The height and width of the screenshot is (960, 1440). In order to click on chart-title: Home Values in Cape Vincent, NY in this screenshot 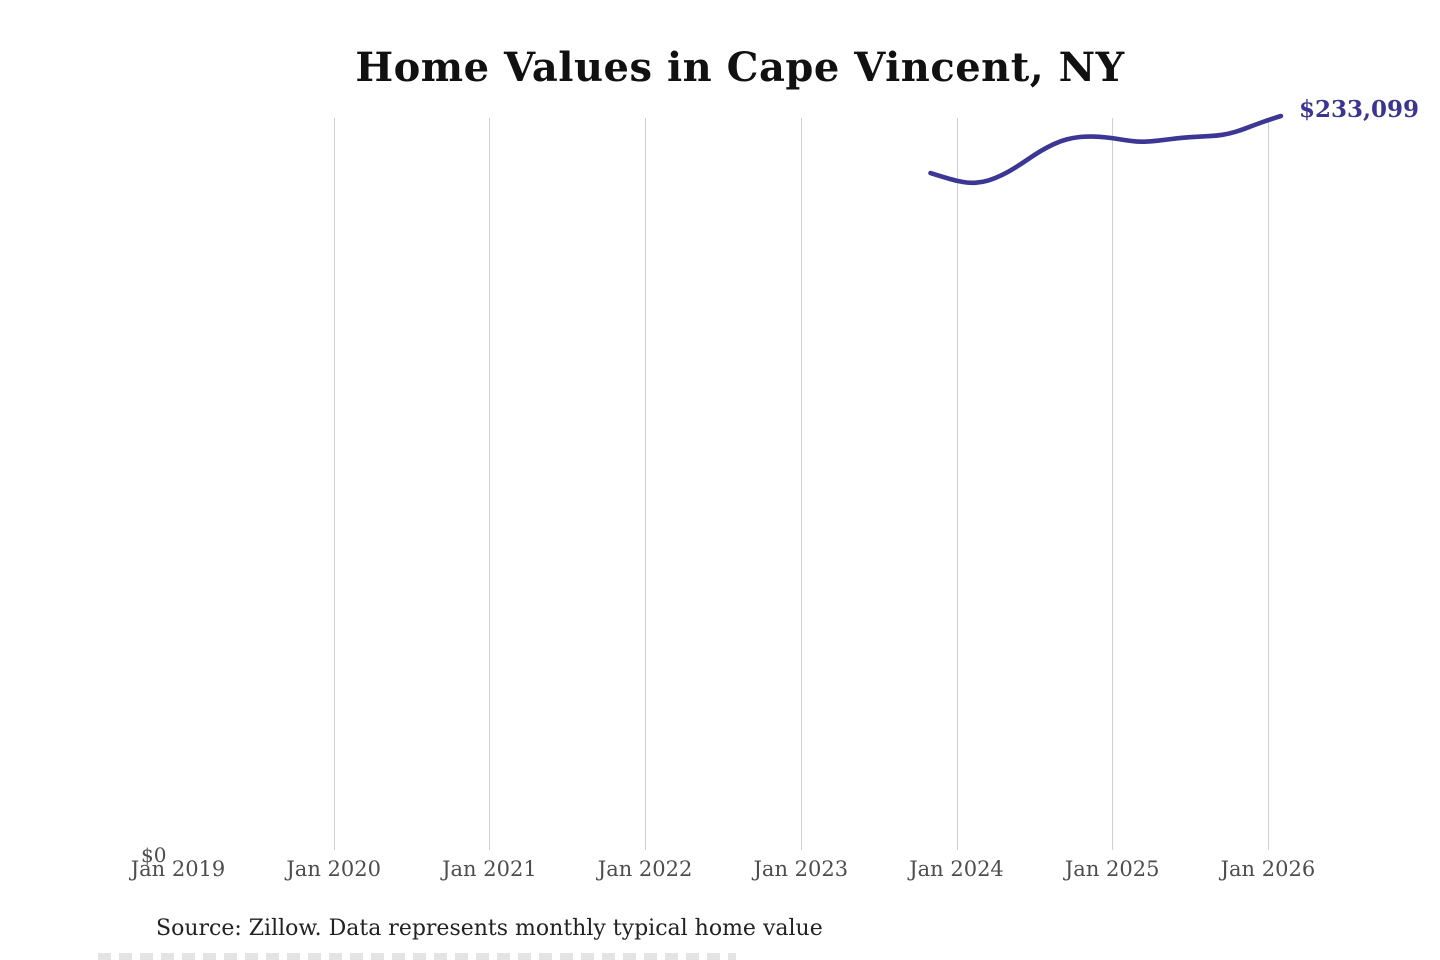, I will do `click(740, 67)`.